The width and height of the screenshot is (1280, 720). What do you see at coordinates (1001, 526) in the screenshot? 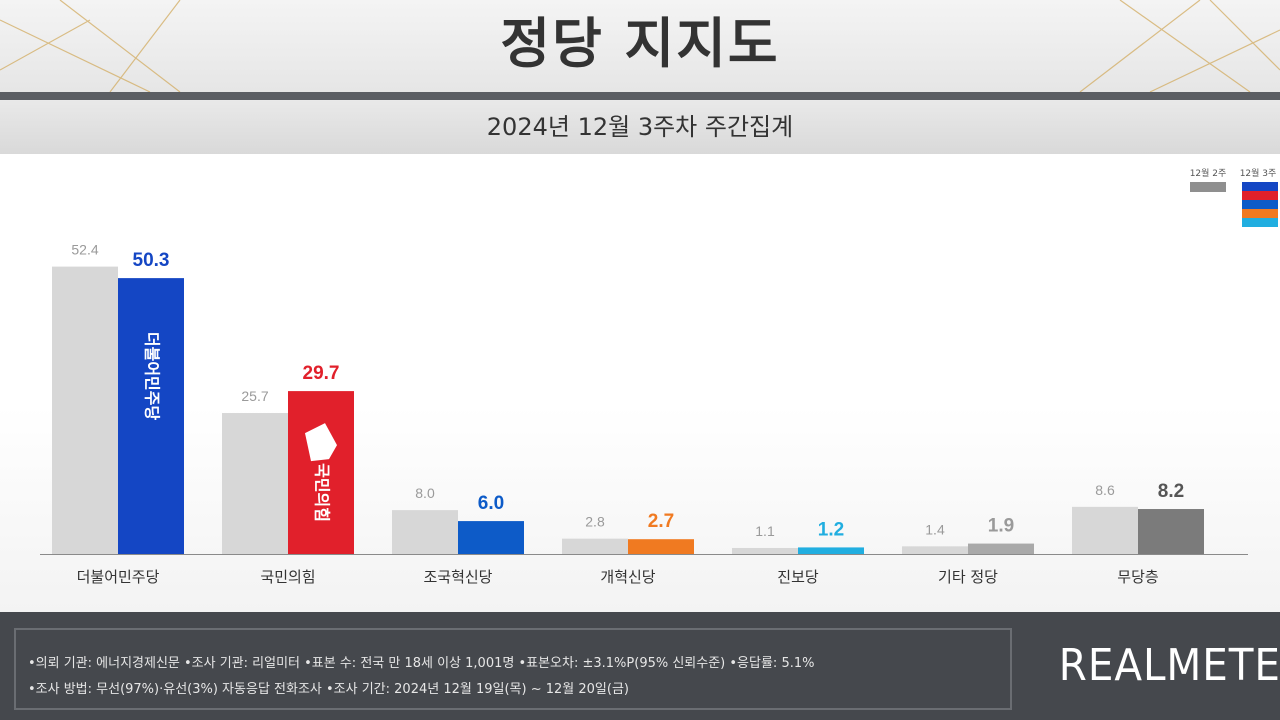
I see `label-curr-cat-5: 1.9` at bounding box center [1001, 526].